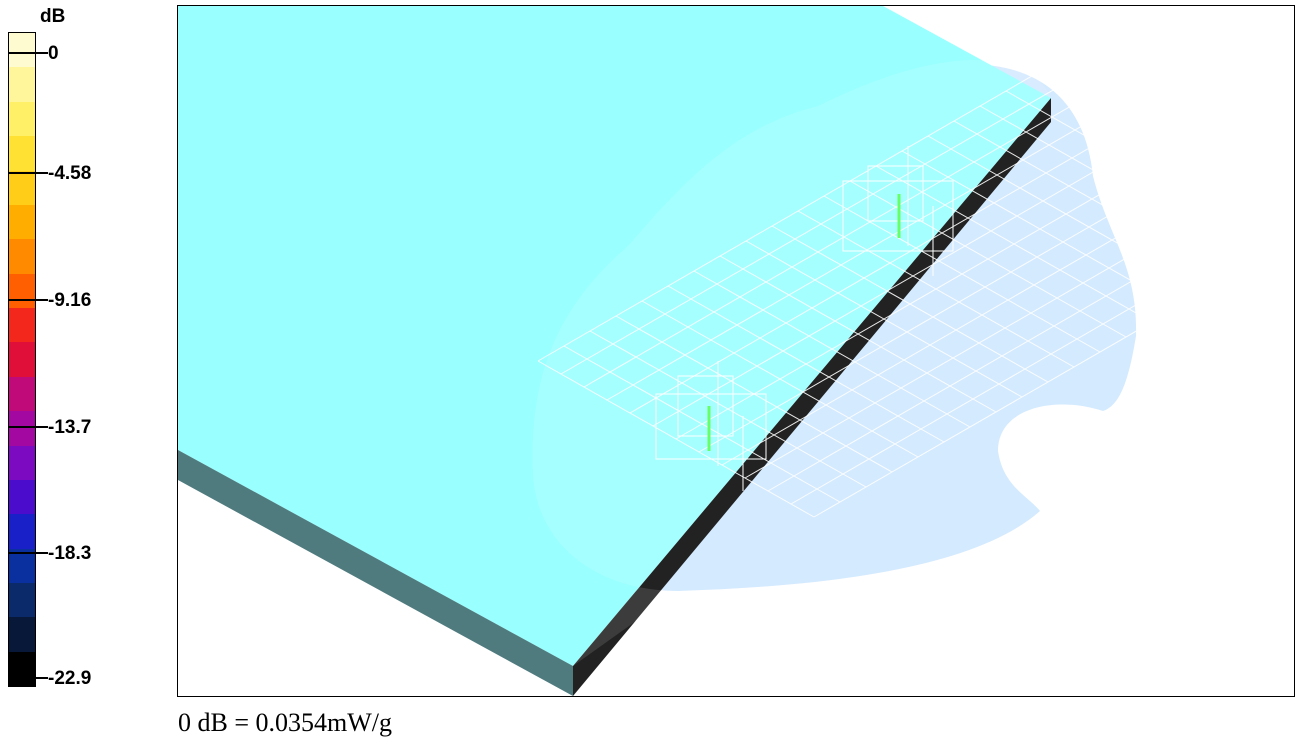  Describe the element at coordinates (70, 678) in the screenshot. I see `colorbar-tick-label: -22.9` at that location.